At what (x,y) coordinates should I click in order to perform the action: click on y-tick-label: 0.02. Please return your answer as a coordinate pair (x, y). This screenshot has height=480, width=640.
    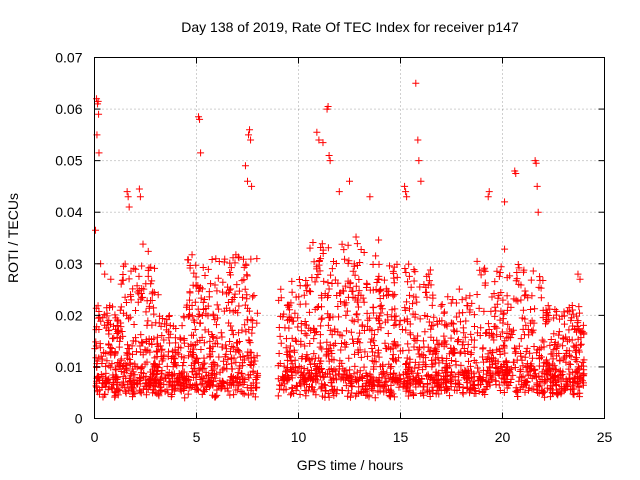
    Looking at the image, I should click on (68, 315).